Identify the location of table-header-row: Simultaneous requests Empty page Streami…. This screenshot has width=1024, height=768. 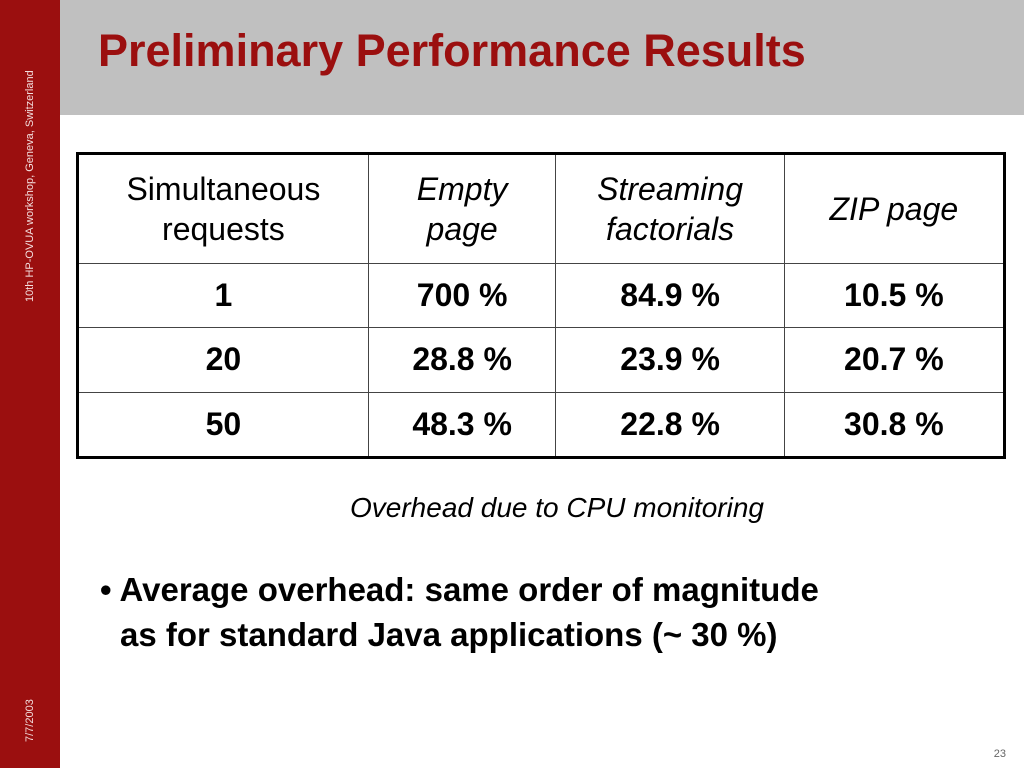
(541, 208).